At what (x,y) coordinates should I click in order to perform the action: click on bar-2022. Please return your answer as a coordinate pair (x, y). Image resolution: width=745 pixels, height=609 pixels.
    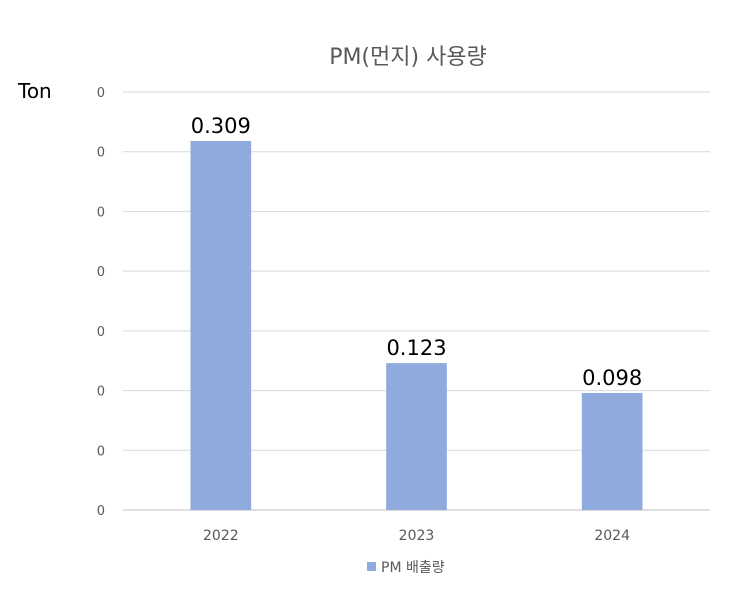
    Looking at the image, I should click on (221, 325).